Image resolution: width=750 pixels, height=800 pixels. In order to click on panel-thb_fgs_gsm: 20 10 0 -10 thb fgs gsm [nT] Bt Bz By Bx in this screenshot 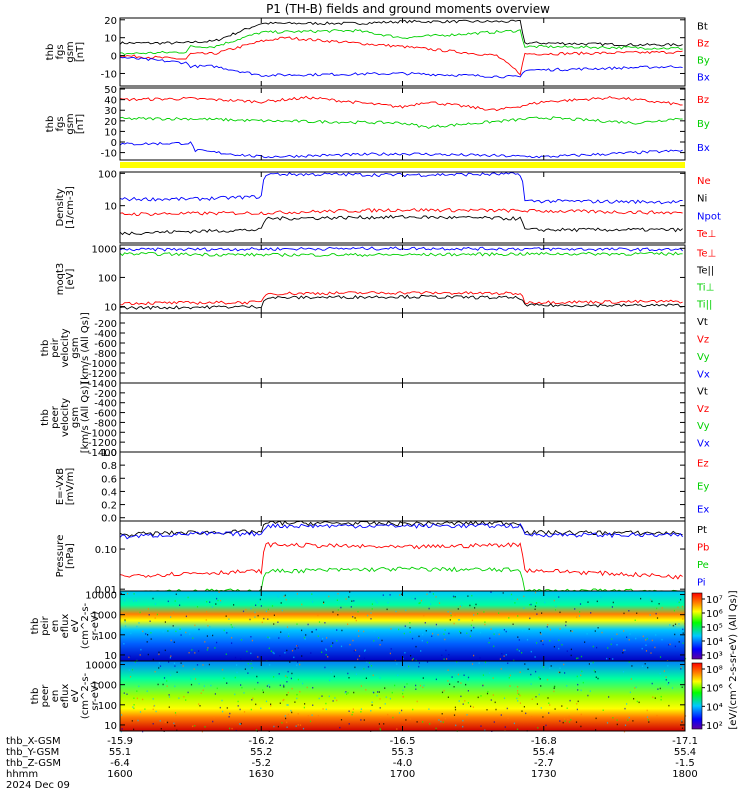, I will do `click(377, 51)`.